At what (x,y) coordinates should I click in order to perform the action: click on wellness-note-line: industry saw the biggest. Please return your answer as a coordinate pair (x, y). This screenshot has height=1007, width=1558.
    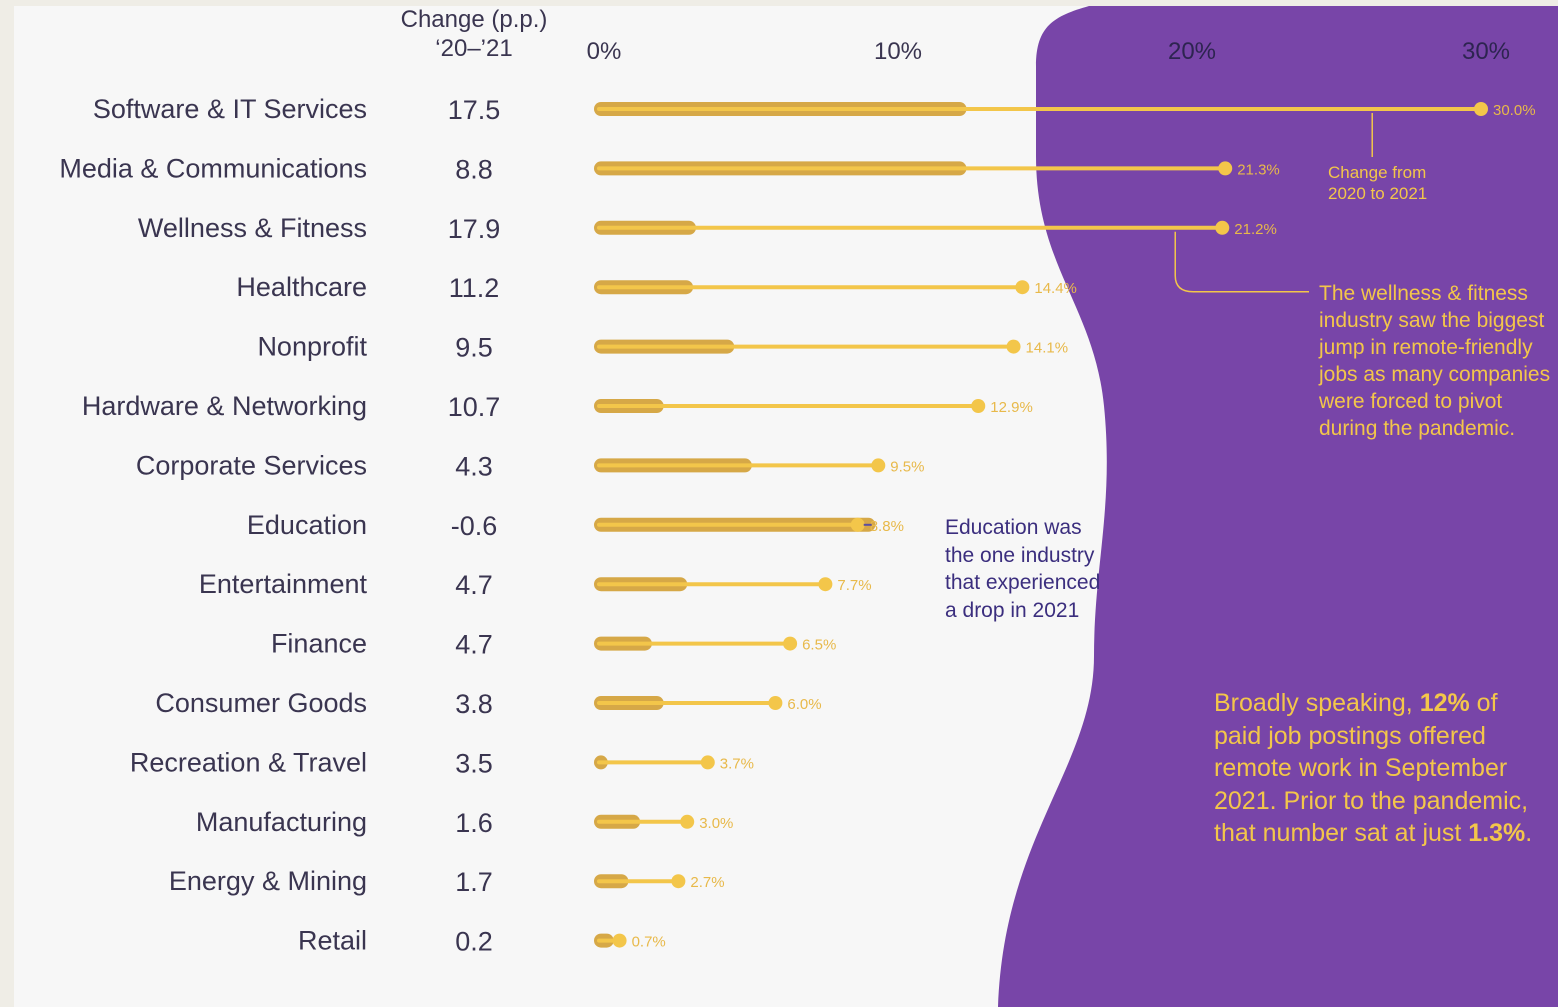
    Looking at the image, I should click on (1432, 320).